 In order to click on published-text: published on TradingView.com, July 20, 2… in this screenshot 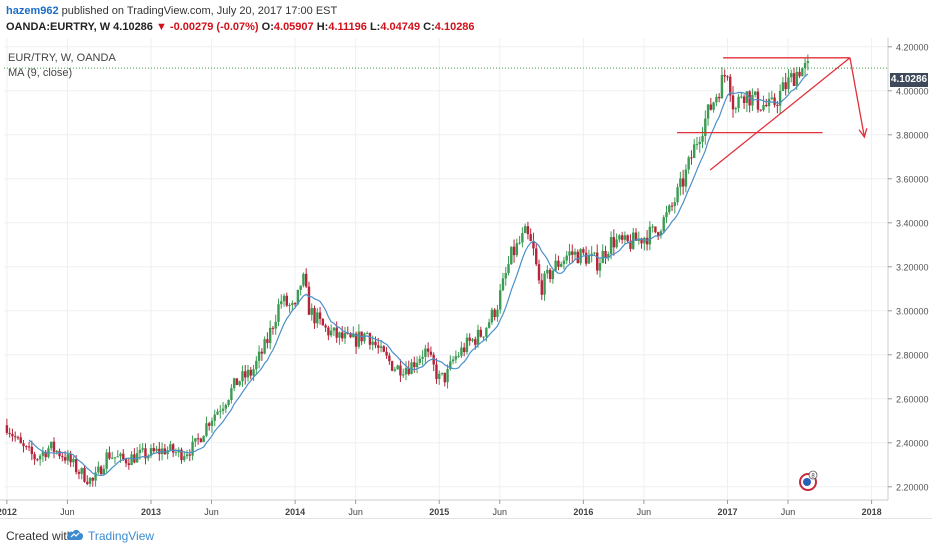, I will do `click(199, 11)`.